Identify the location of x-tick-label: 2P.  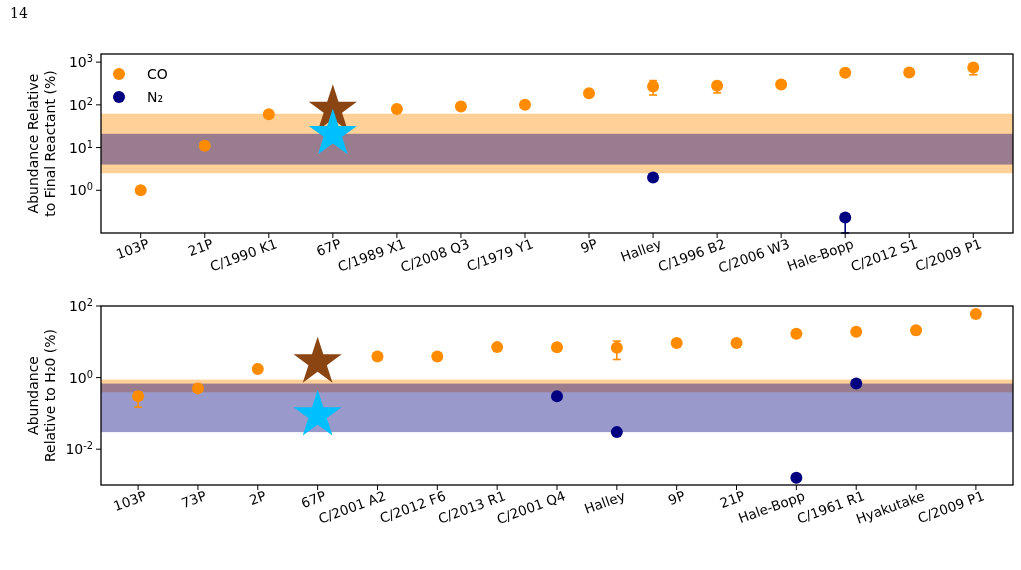
(258, 498).